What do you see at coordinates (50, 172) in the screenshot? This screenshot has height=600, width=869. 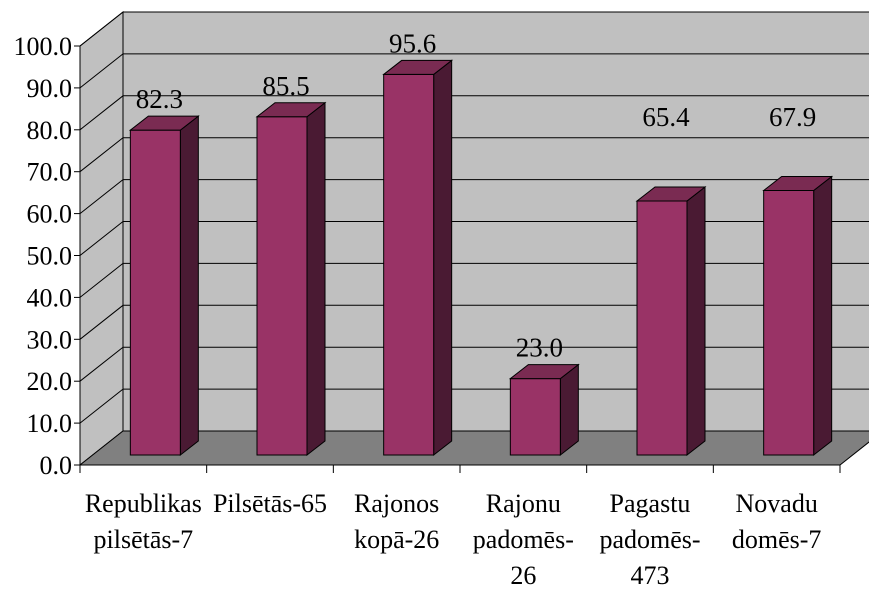 I see `y-tick-label: 70.0` at bounding box center [50, 172].